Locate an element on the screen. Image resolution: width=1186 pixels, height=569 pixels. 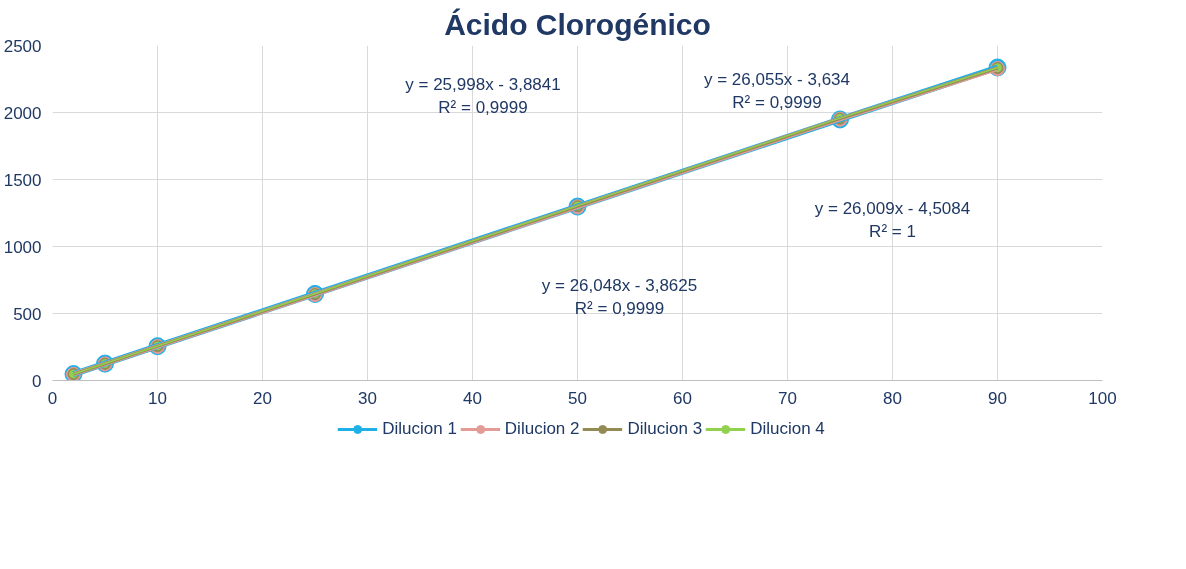
y-tick-label: 2500 is located at coordinates (22, 46).